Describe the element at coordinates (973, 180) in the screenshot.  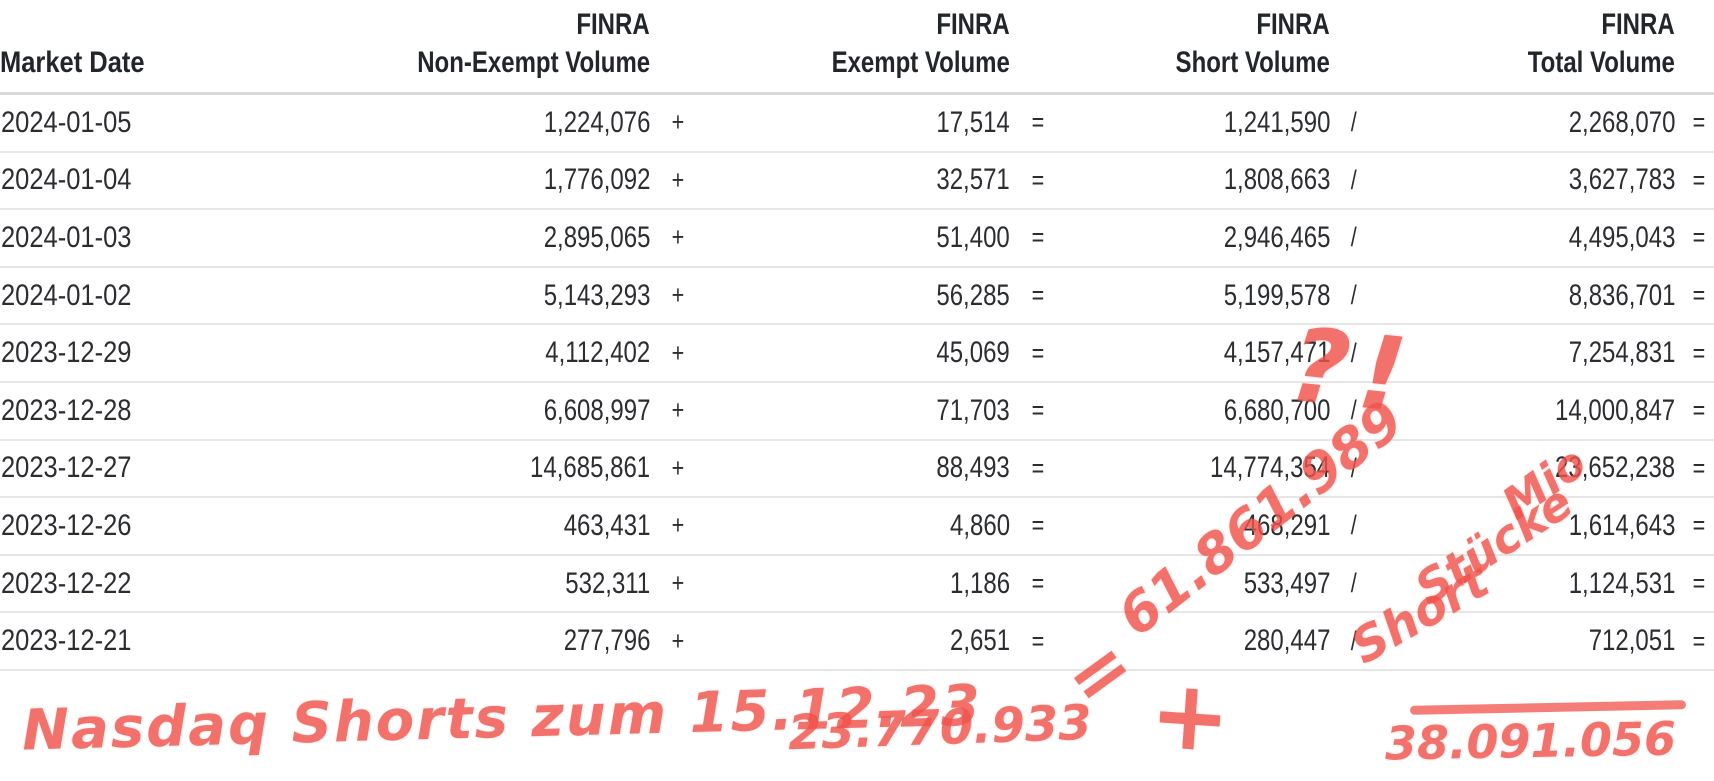
I see `exempt-volume-cell: 32,571` at that location.